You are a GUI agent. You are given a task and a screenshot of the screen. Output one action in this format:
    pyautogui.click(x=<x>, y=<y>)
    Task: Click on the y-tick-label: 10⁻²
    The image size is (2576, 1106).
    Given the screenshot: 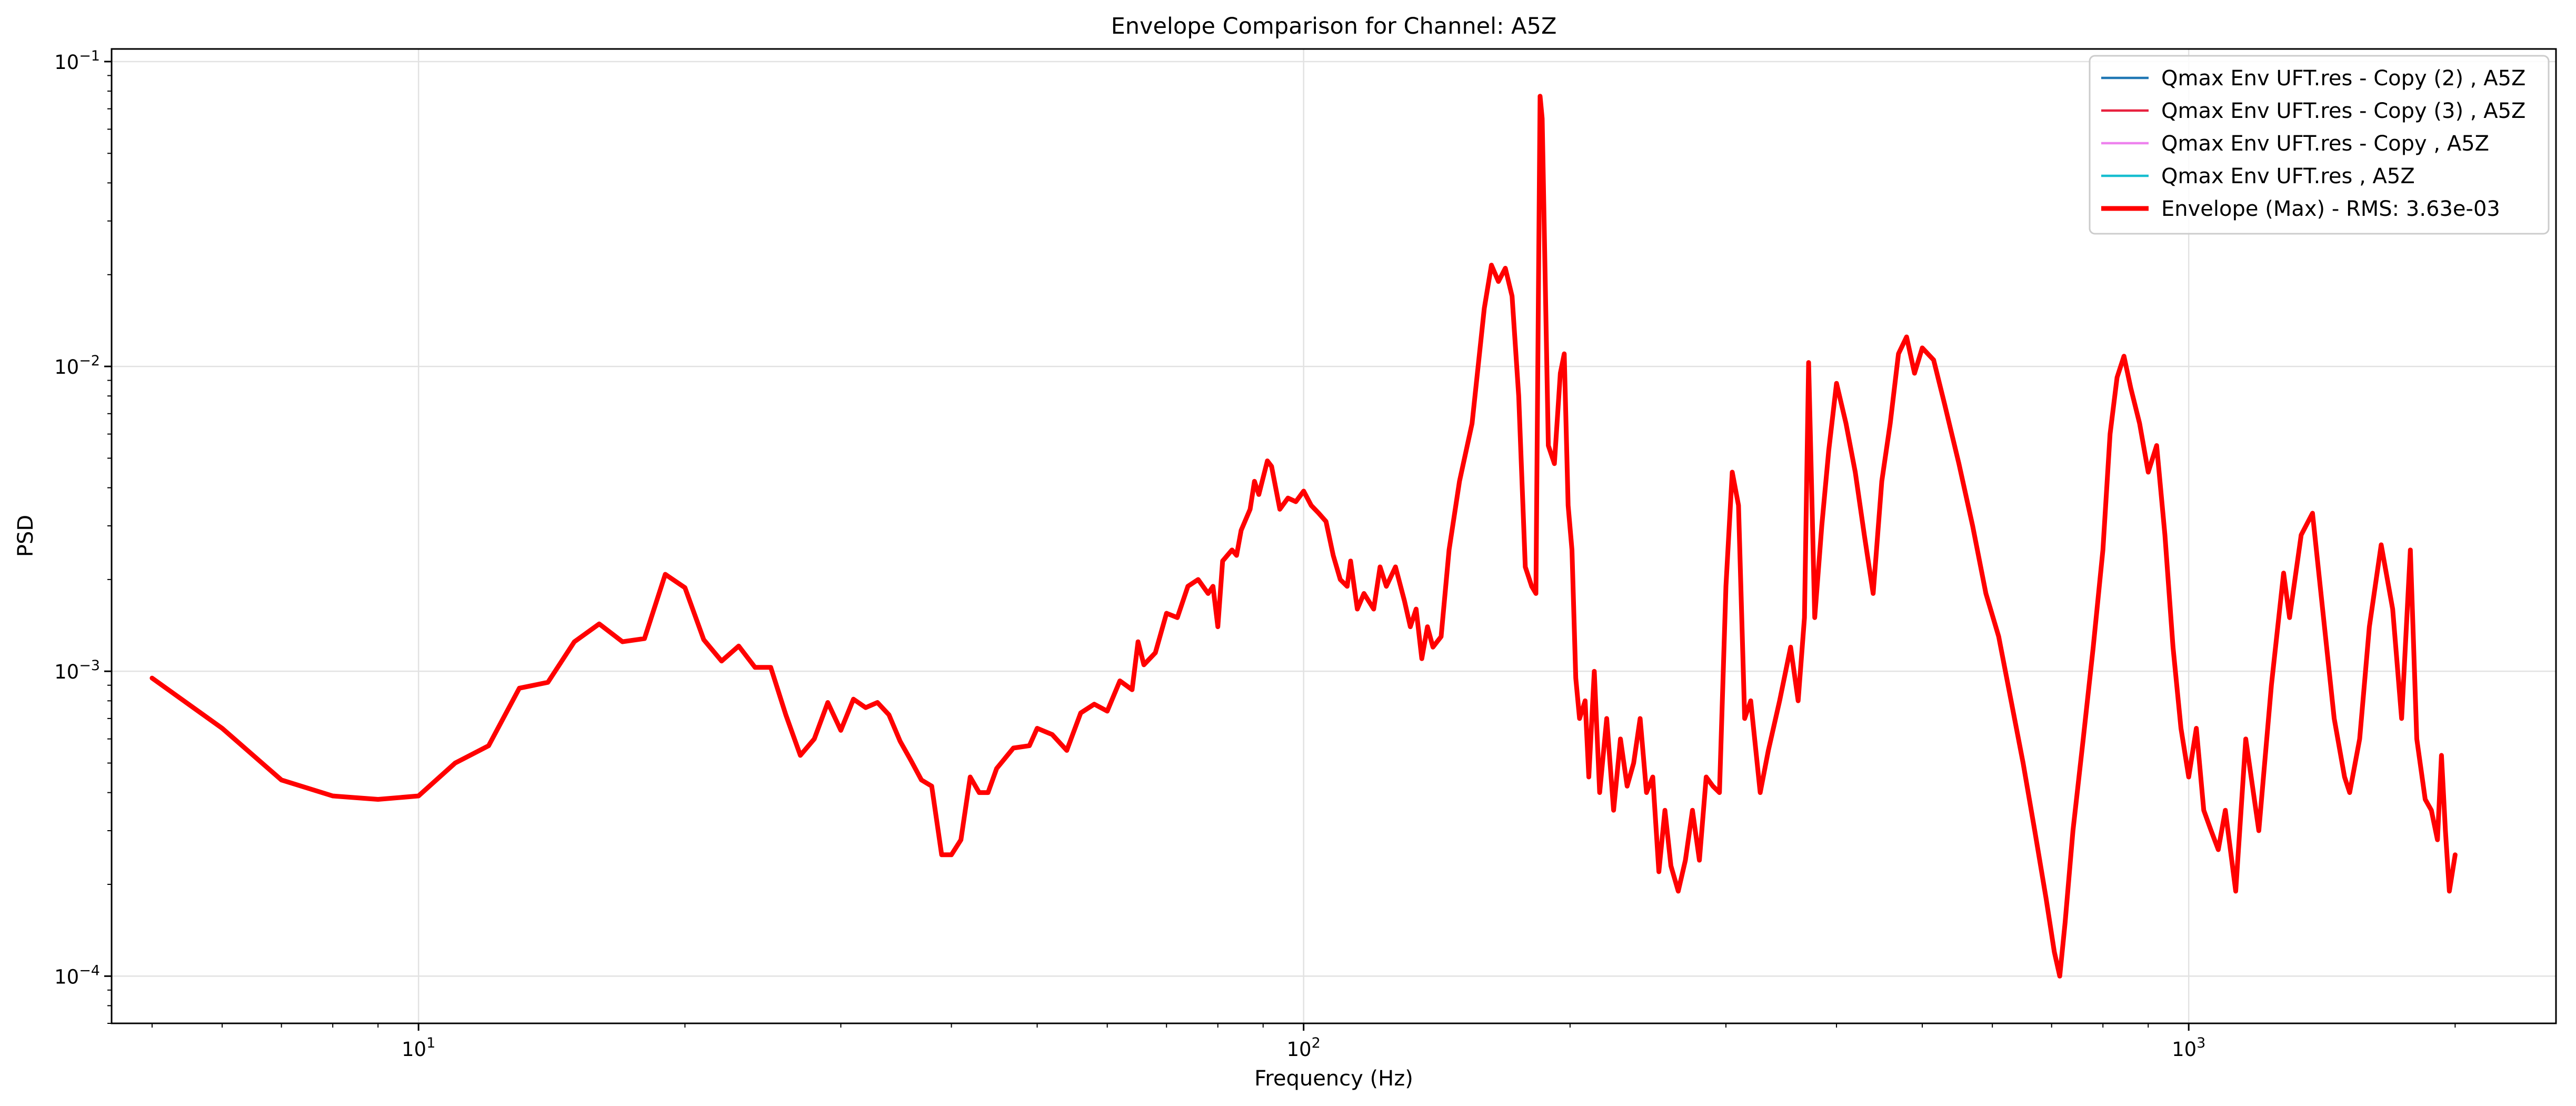 What is the action you would take?
    pyautogui.click(x=77, y=365)
    